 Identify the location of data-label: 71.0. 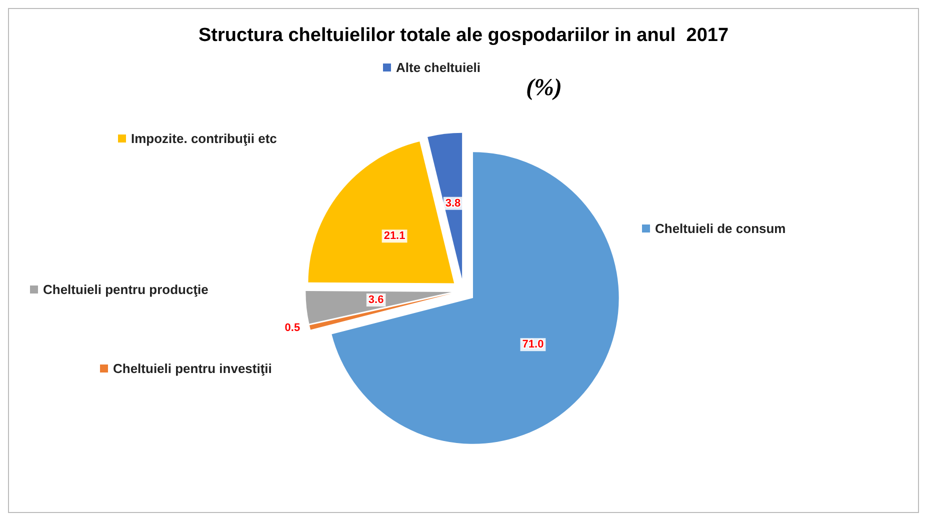
(533, 344).